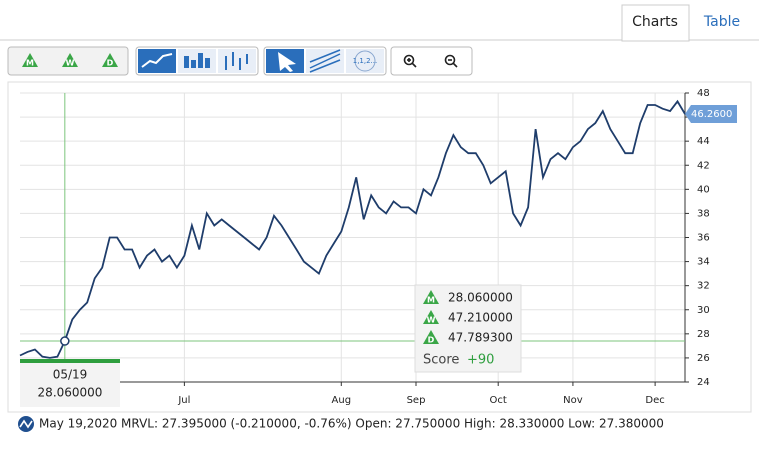  What do you see at coordinates (703, 358) in the screenshot?
I see `y-tick-label: 26` at bounding box center [703, 358].